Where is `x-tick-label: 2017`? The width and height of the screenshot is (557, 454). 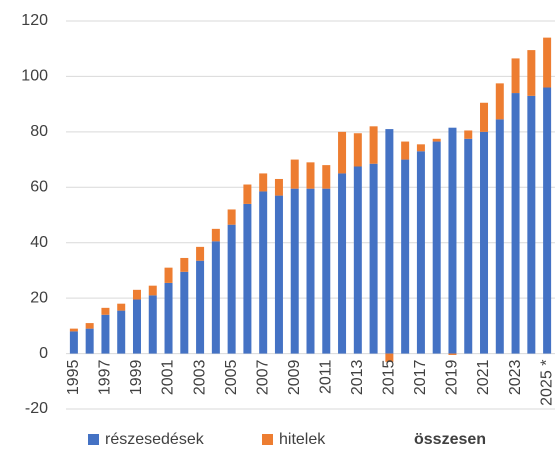
x-tick-label: 2017 is located at coordinates (420, 377).